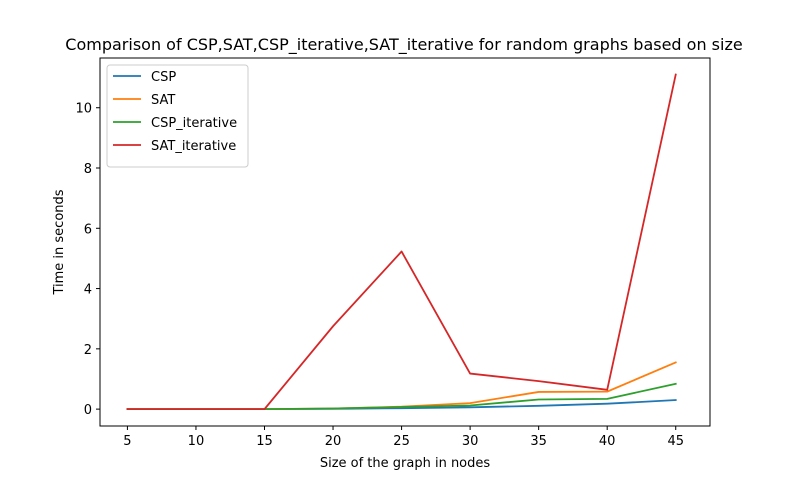 This screenshot has height=484, width=790. What do you see at coordinates (163, 100) in the screenshot?
I see `legend-label: SAT` at bounding box center [163, 100].